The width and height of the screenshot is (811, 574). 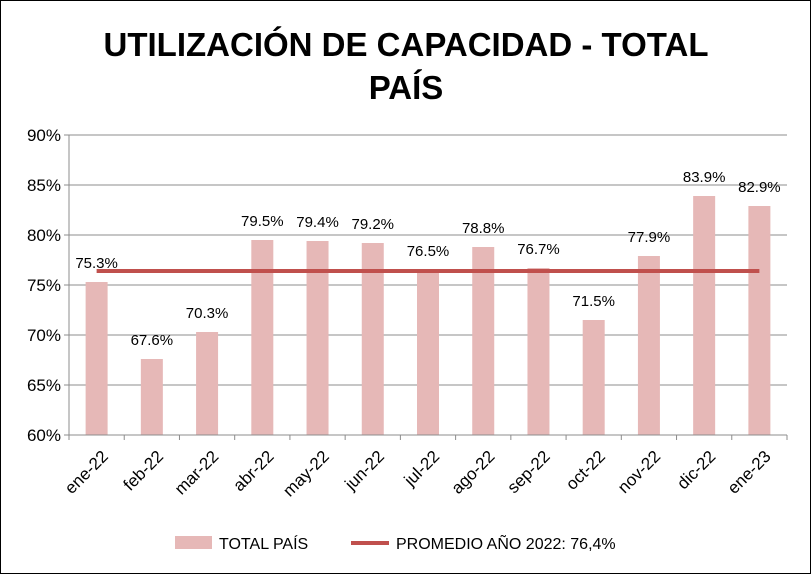 I want to click on legend: TOTAL PAÍS PROMEDIO AÑO 2022: 76,4%, so click(x=395, y=543).